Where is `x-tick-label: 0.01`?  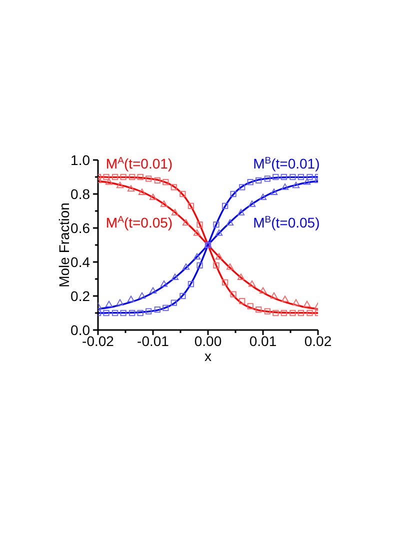 x-tick-label: 0.01 is located at coordinates (263, 341).